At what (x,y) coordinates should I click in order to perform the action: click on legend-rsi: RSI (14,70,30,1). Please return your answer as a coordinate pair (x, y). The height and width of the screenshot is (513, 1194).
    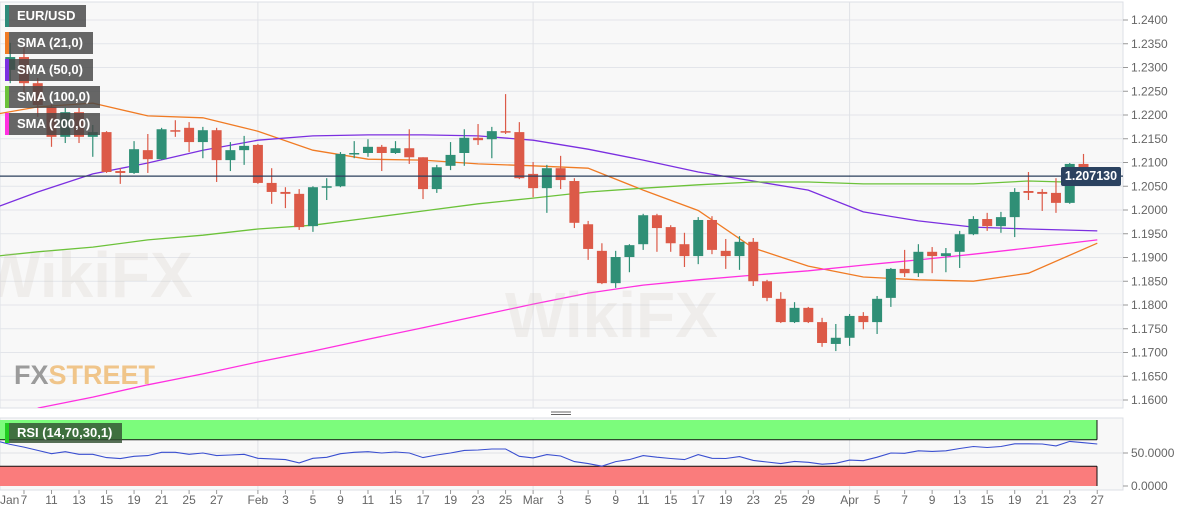
    Looking at the image, I should click on (64, 433).